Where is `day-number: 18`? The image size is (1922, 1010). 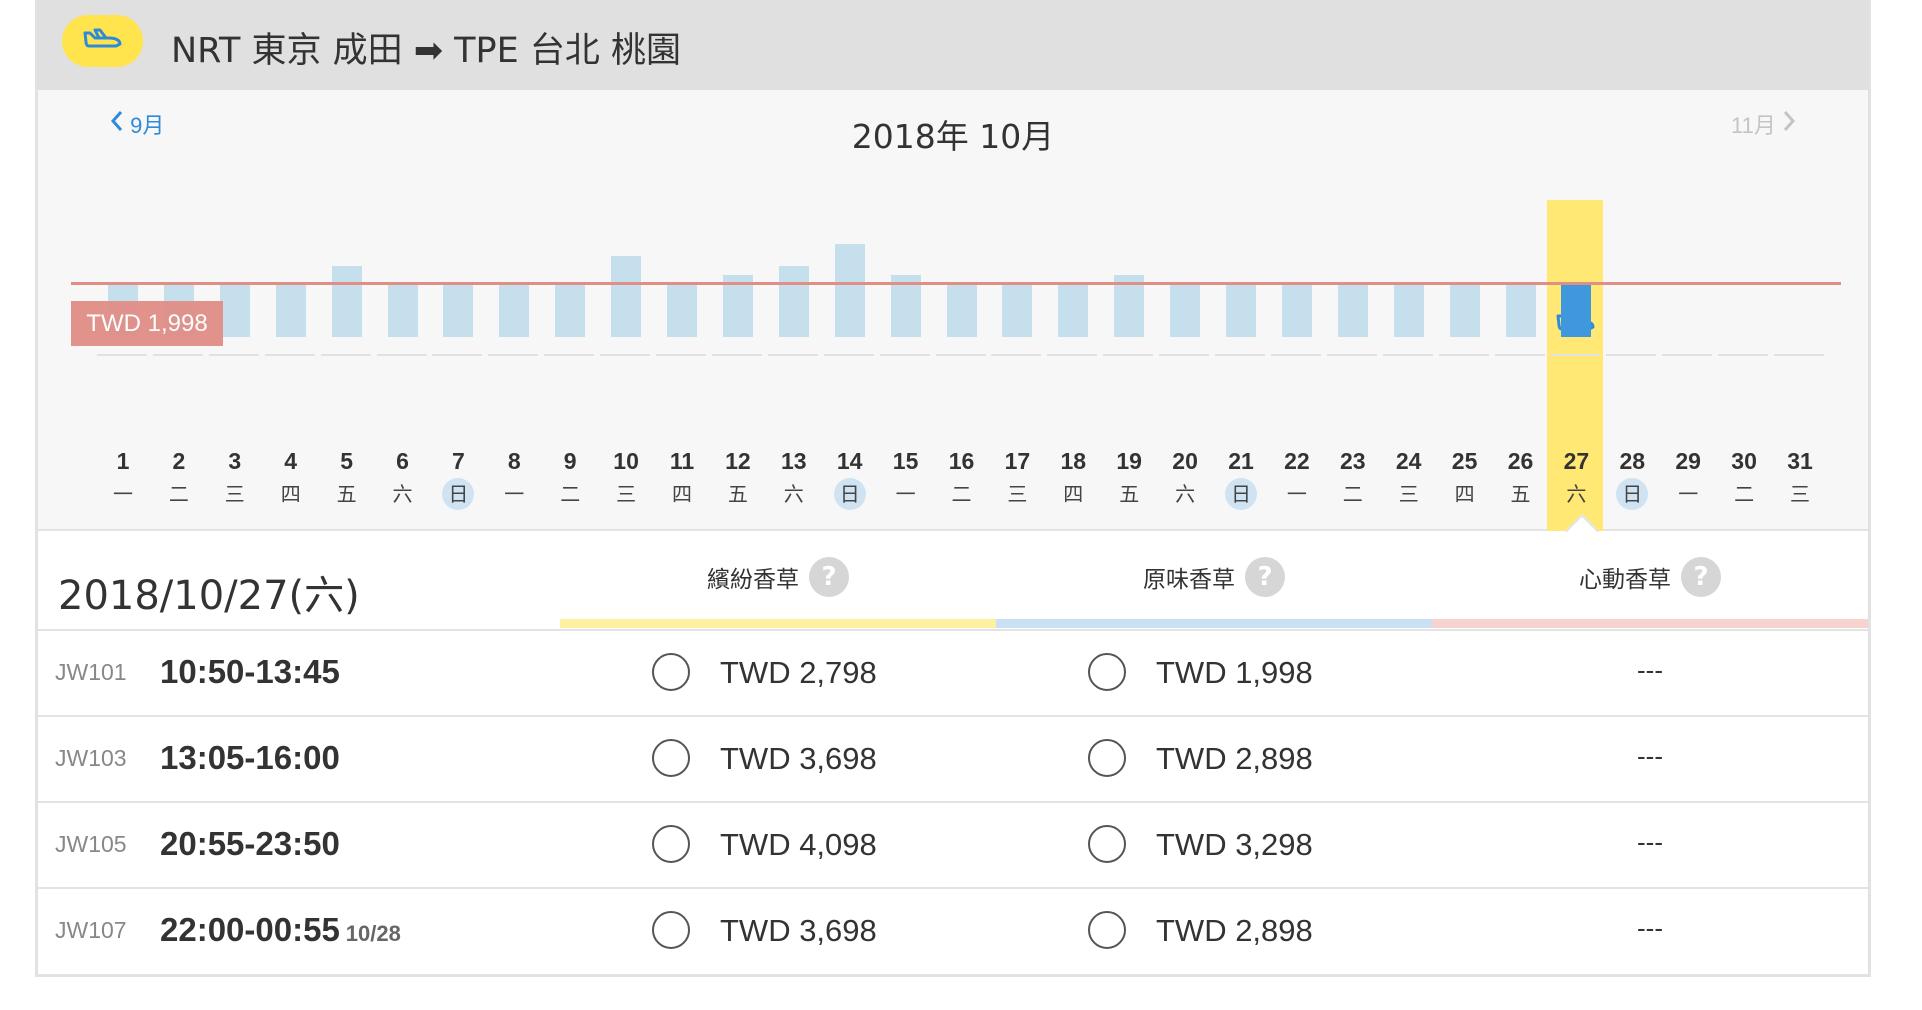 day-number: 18 is located at coordinates (1073, 461).